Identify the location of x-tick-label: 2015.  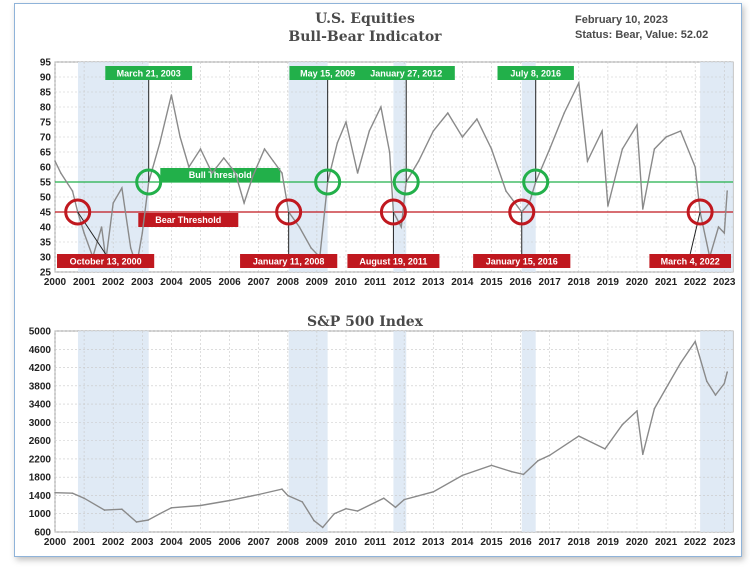
(491, 282).